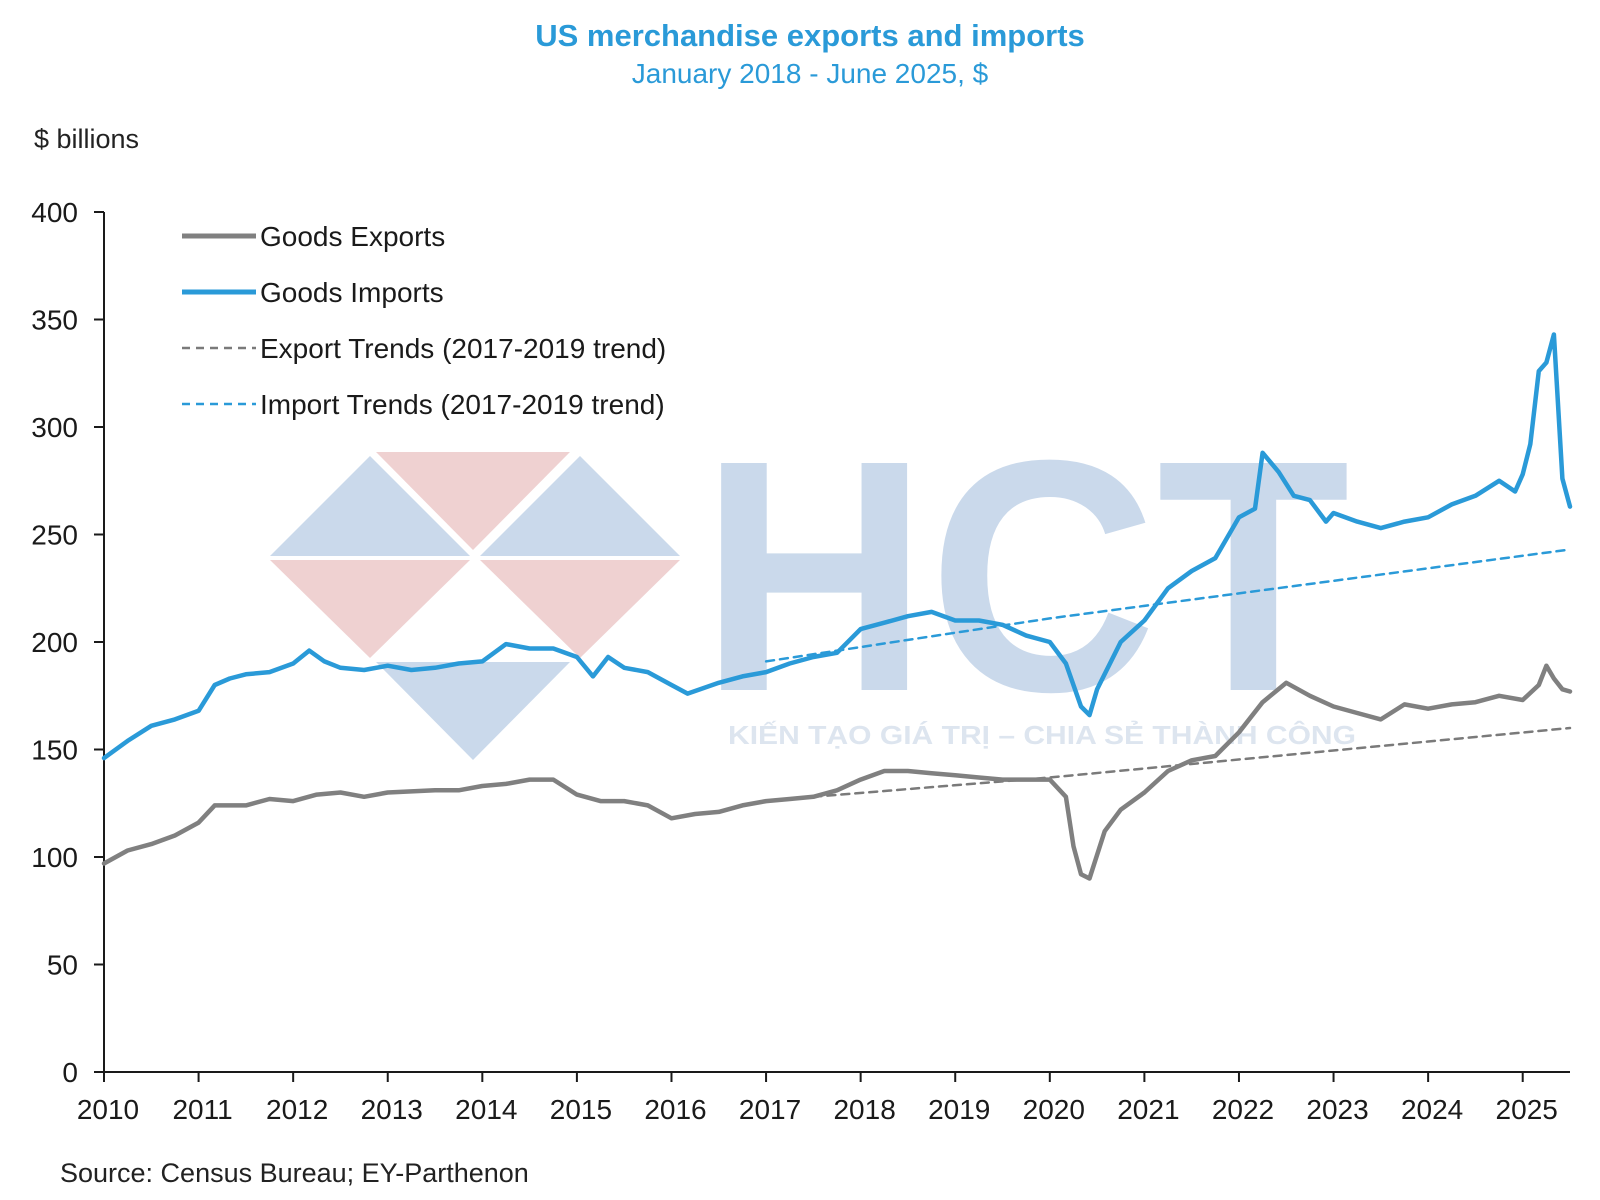  What do you see at coordinates (352, 292) in the screenshot?
I see `legend-label: Goods Imports` at bounding box center [352, 292].